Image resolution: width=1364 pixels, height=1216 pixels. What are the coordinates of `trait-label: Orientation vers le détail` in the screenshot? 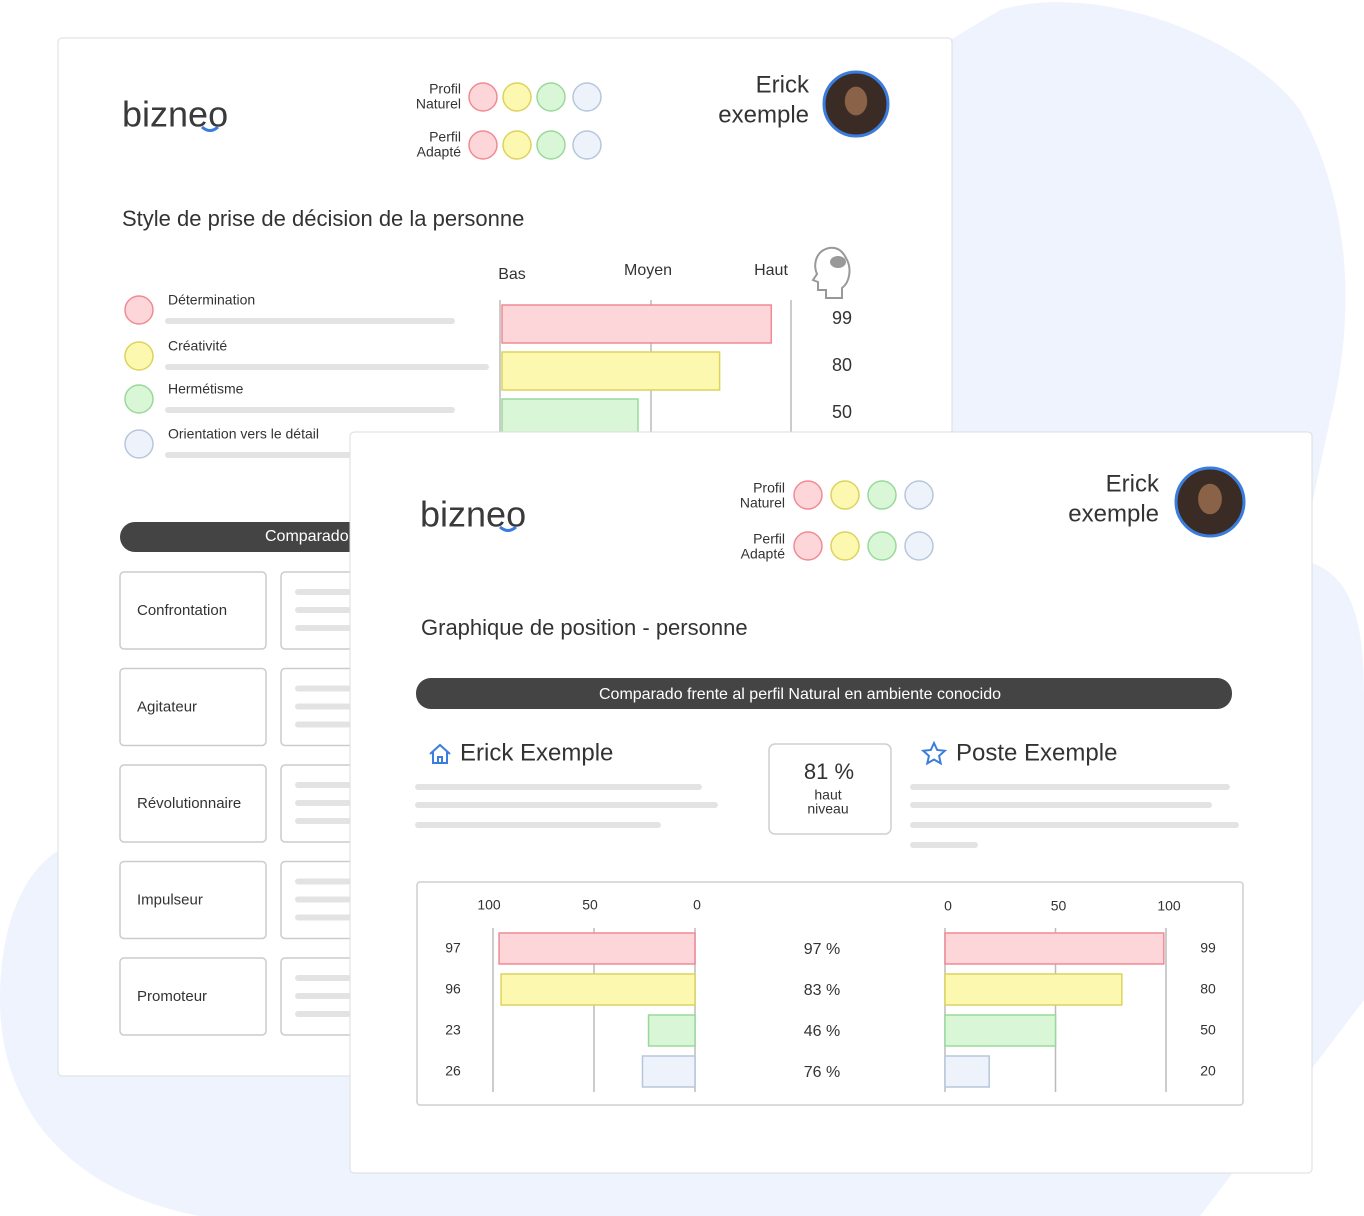 It's located at (243, 434).